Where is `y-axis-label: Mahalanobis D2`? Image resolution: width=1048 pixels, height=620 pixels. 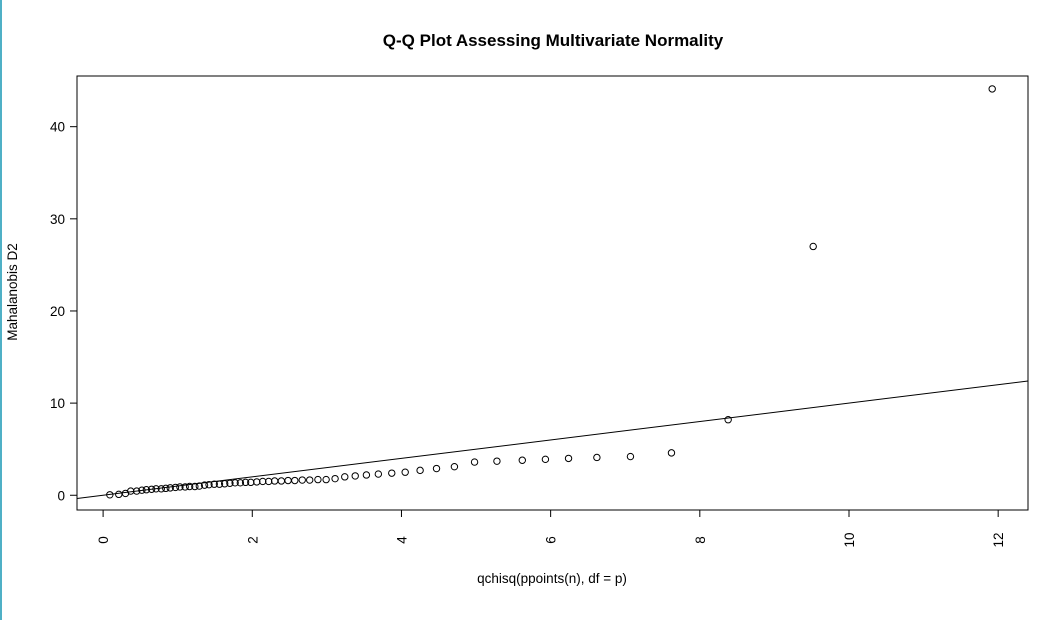 y-axis-label: Mahalanobis D2 is located at coordinates (12, 292).